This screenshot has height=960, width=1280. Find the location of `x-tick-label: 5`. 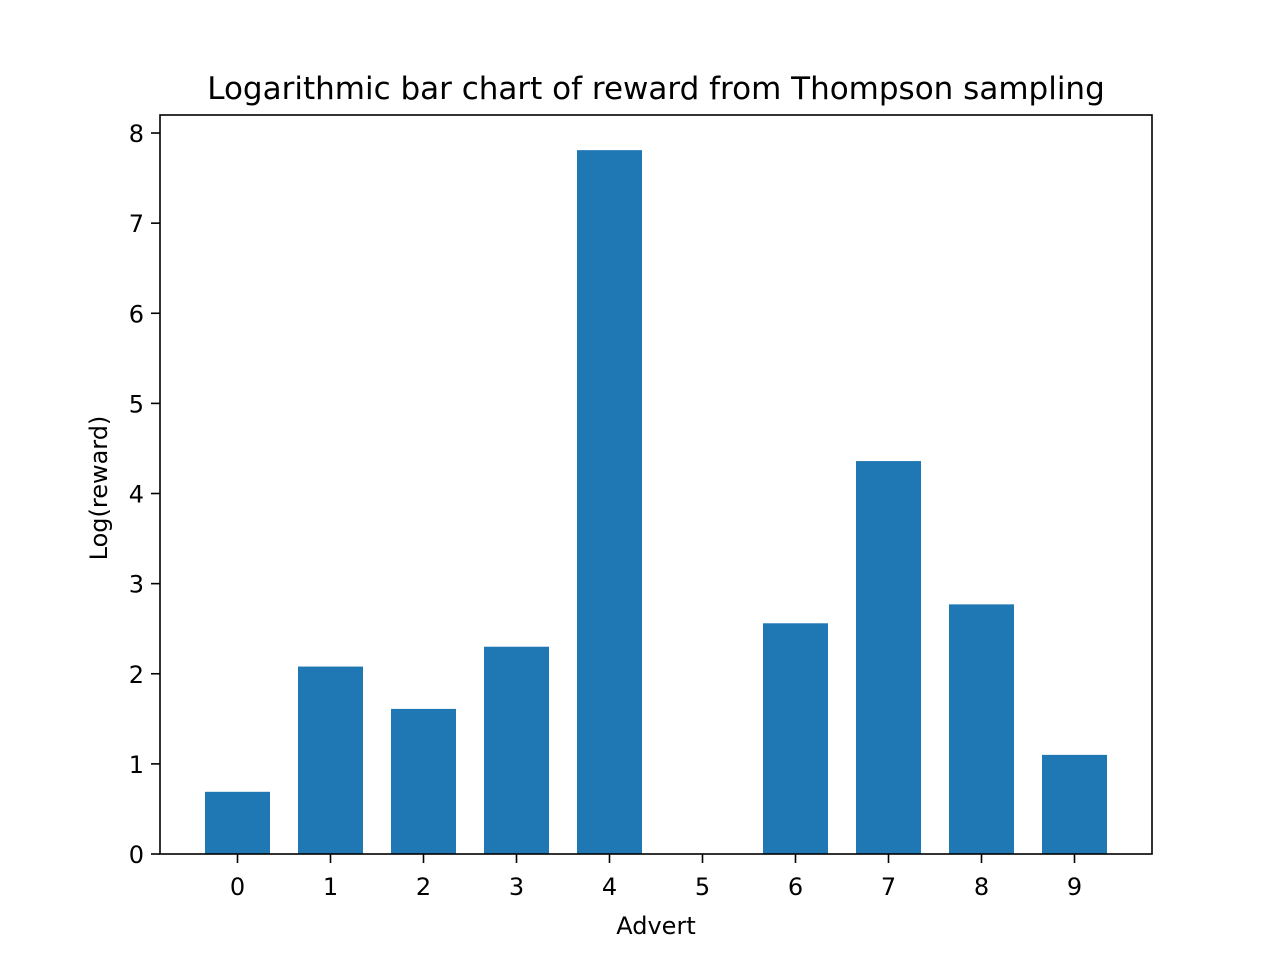

x-tick-label: 5 is located at coordinates (702, 887).